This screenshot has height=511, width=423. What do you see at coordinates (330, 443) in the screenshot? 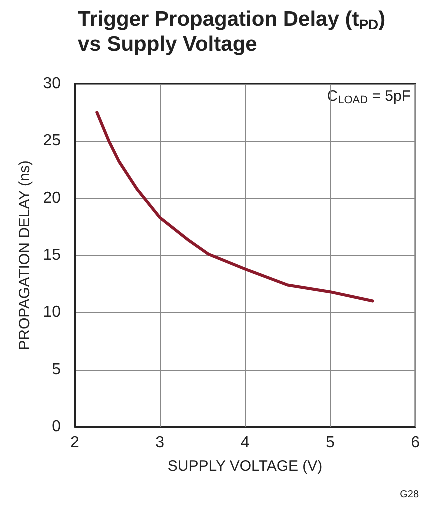
I see `x-tick-label: 5` at bounding box center [330, 443].